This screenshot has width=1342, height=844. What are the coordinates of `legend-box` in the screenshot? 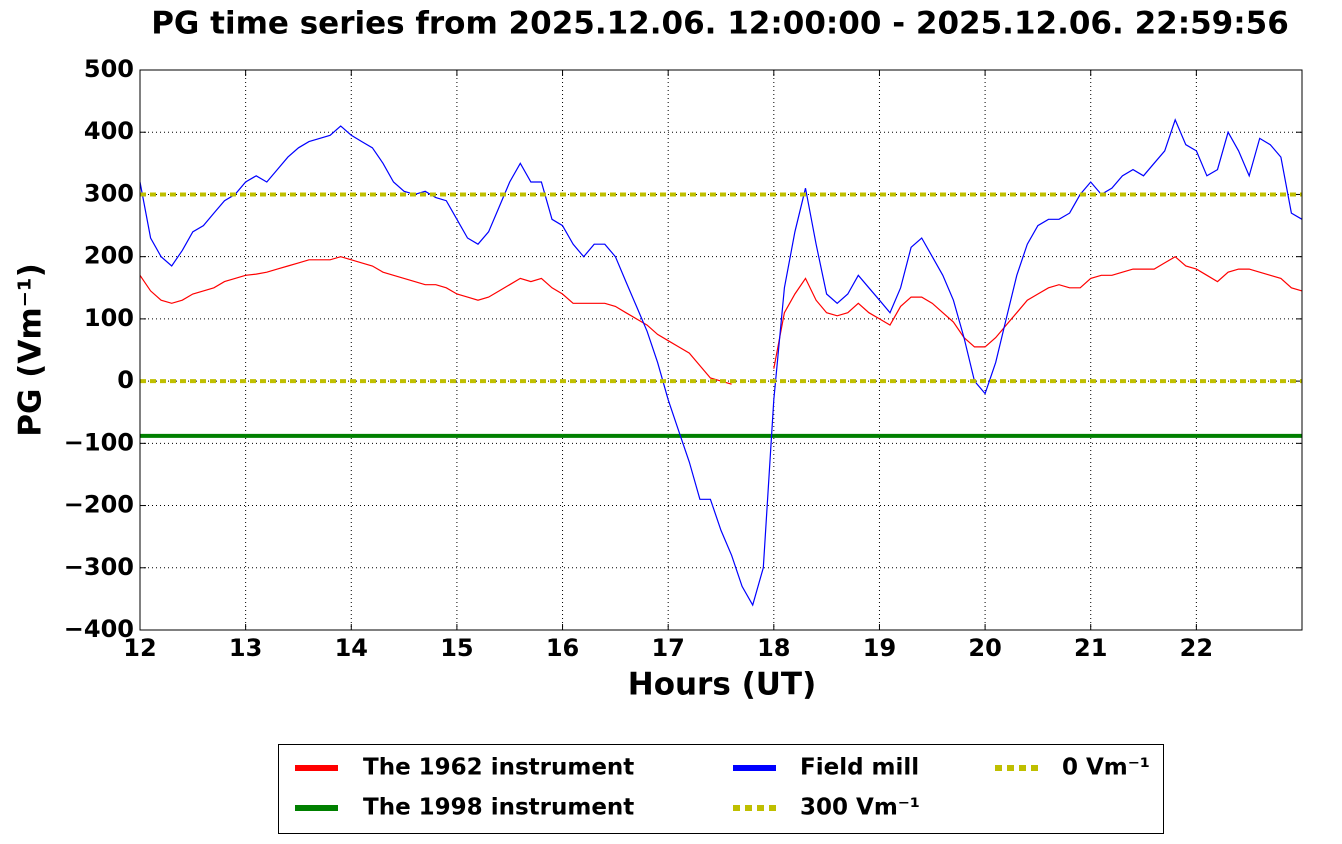 It's located at (721, 789).